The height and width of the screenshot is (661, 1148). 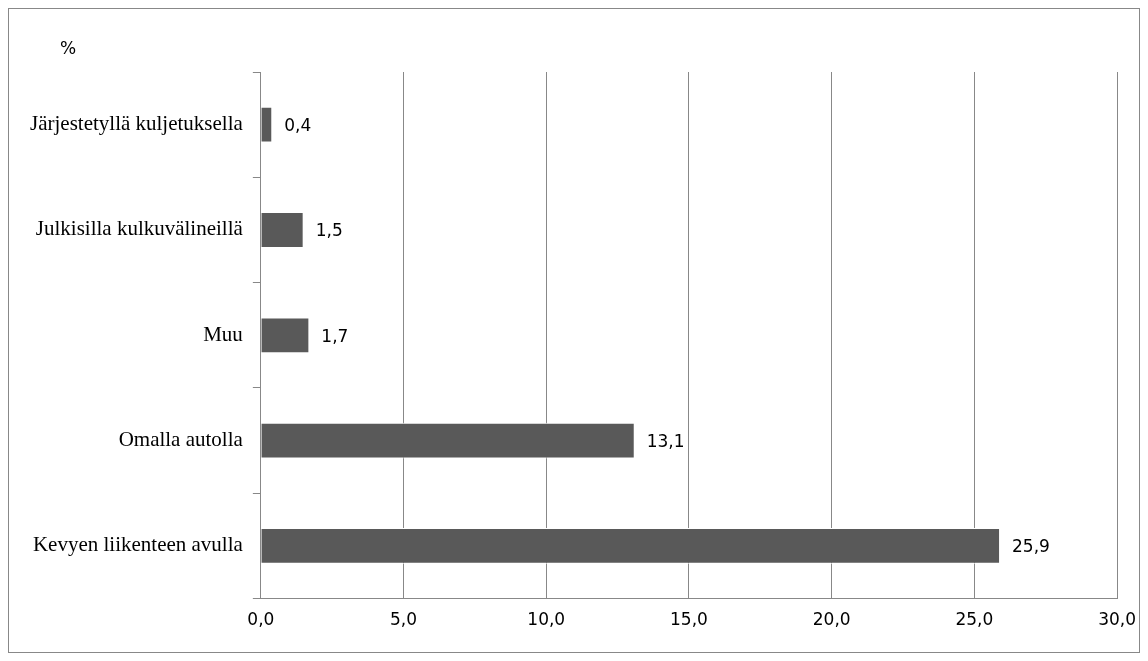 What do you see at coordinates (1031, 546) in the screenshot?
I see `data-label: 25,9` at bounding box center [1031, 546].